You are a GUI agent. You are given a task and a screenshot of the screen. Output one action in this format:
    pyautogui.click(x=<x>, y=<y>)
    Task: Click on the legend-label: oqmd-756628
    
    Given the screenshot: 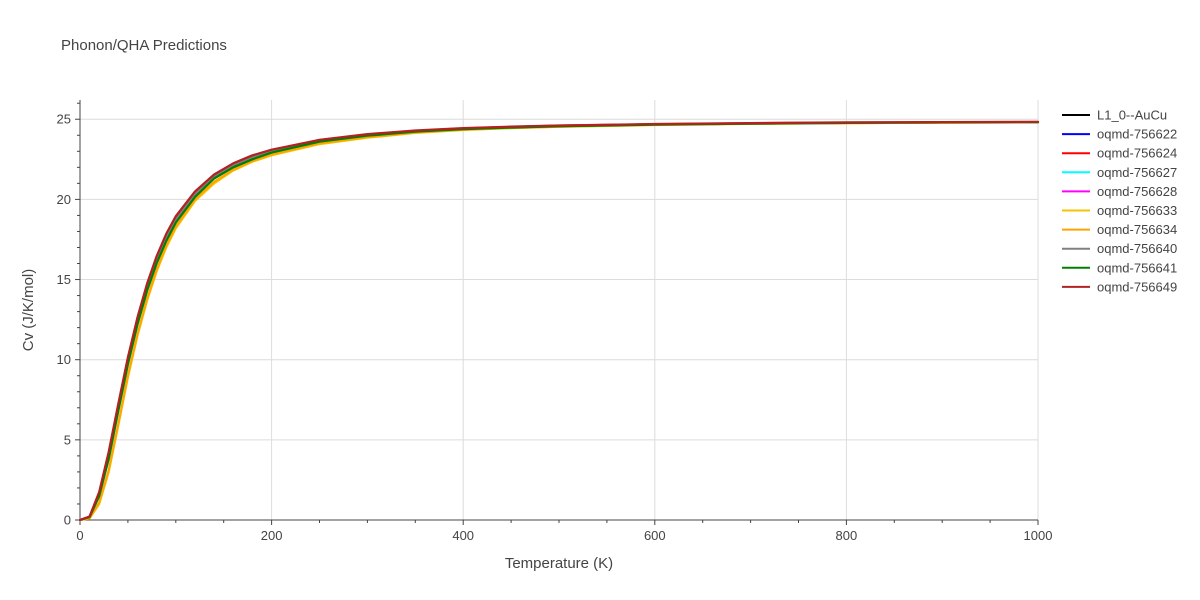 What is the action you would take?
    pyautogui.click(x=1137, y=191)
    